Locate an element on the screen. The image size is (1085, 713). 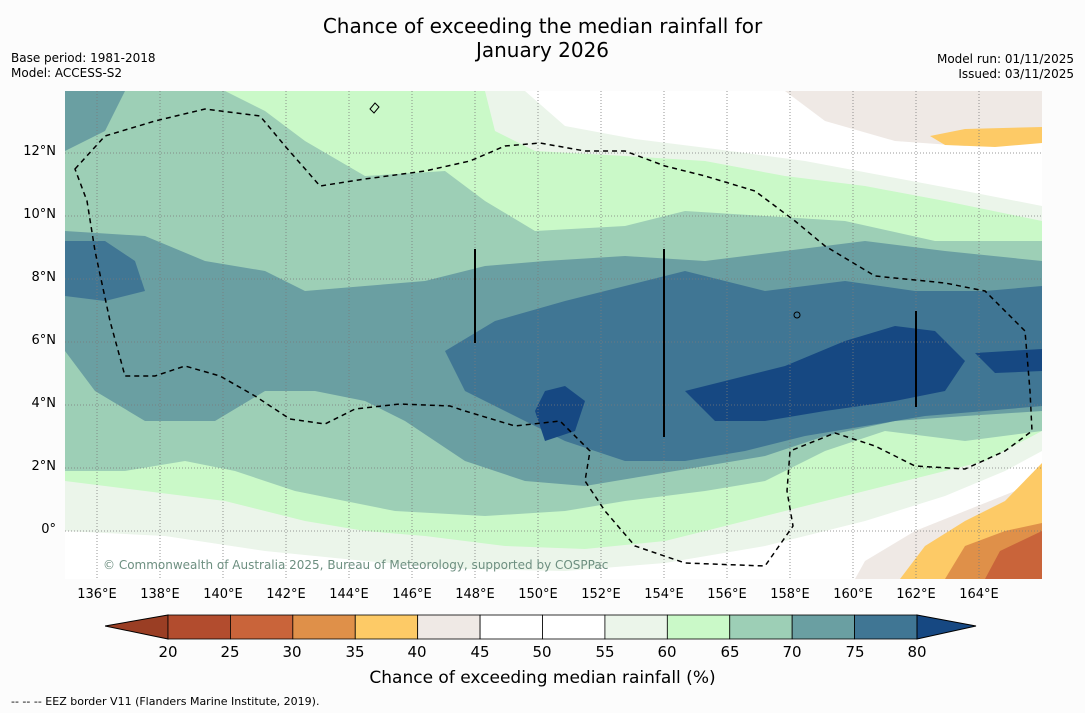
lat-label-0: 0° is located at coordinates (48, 529).